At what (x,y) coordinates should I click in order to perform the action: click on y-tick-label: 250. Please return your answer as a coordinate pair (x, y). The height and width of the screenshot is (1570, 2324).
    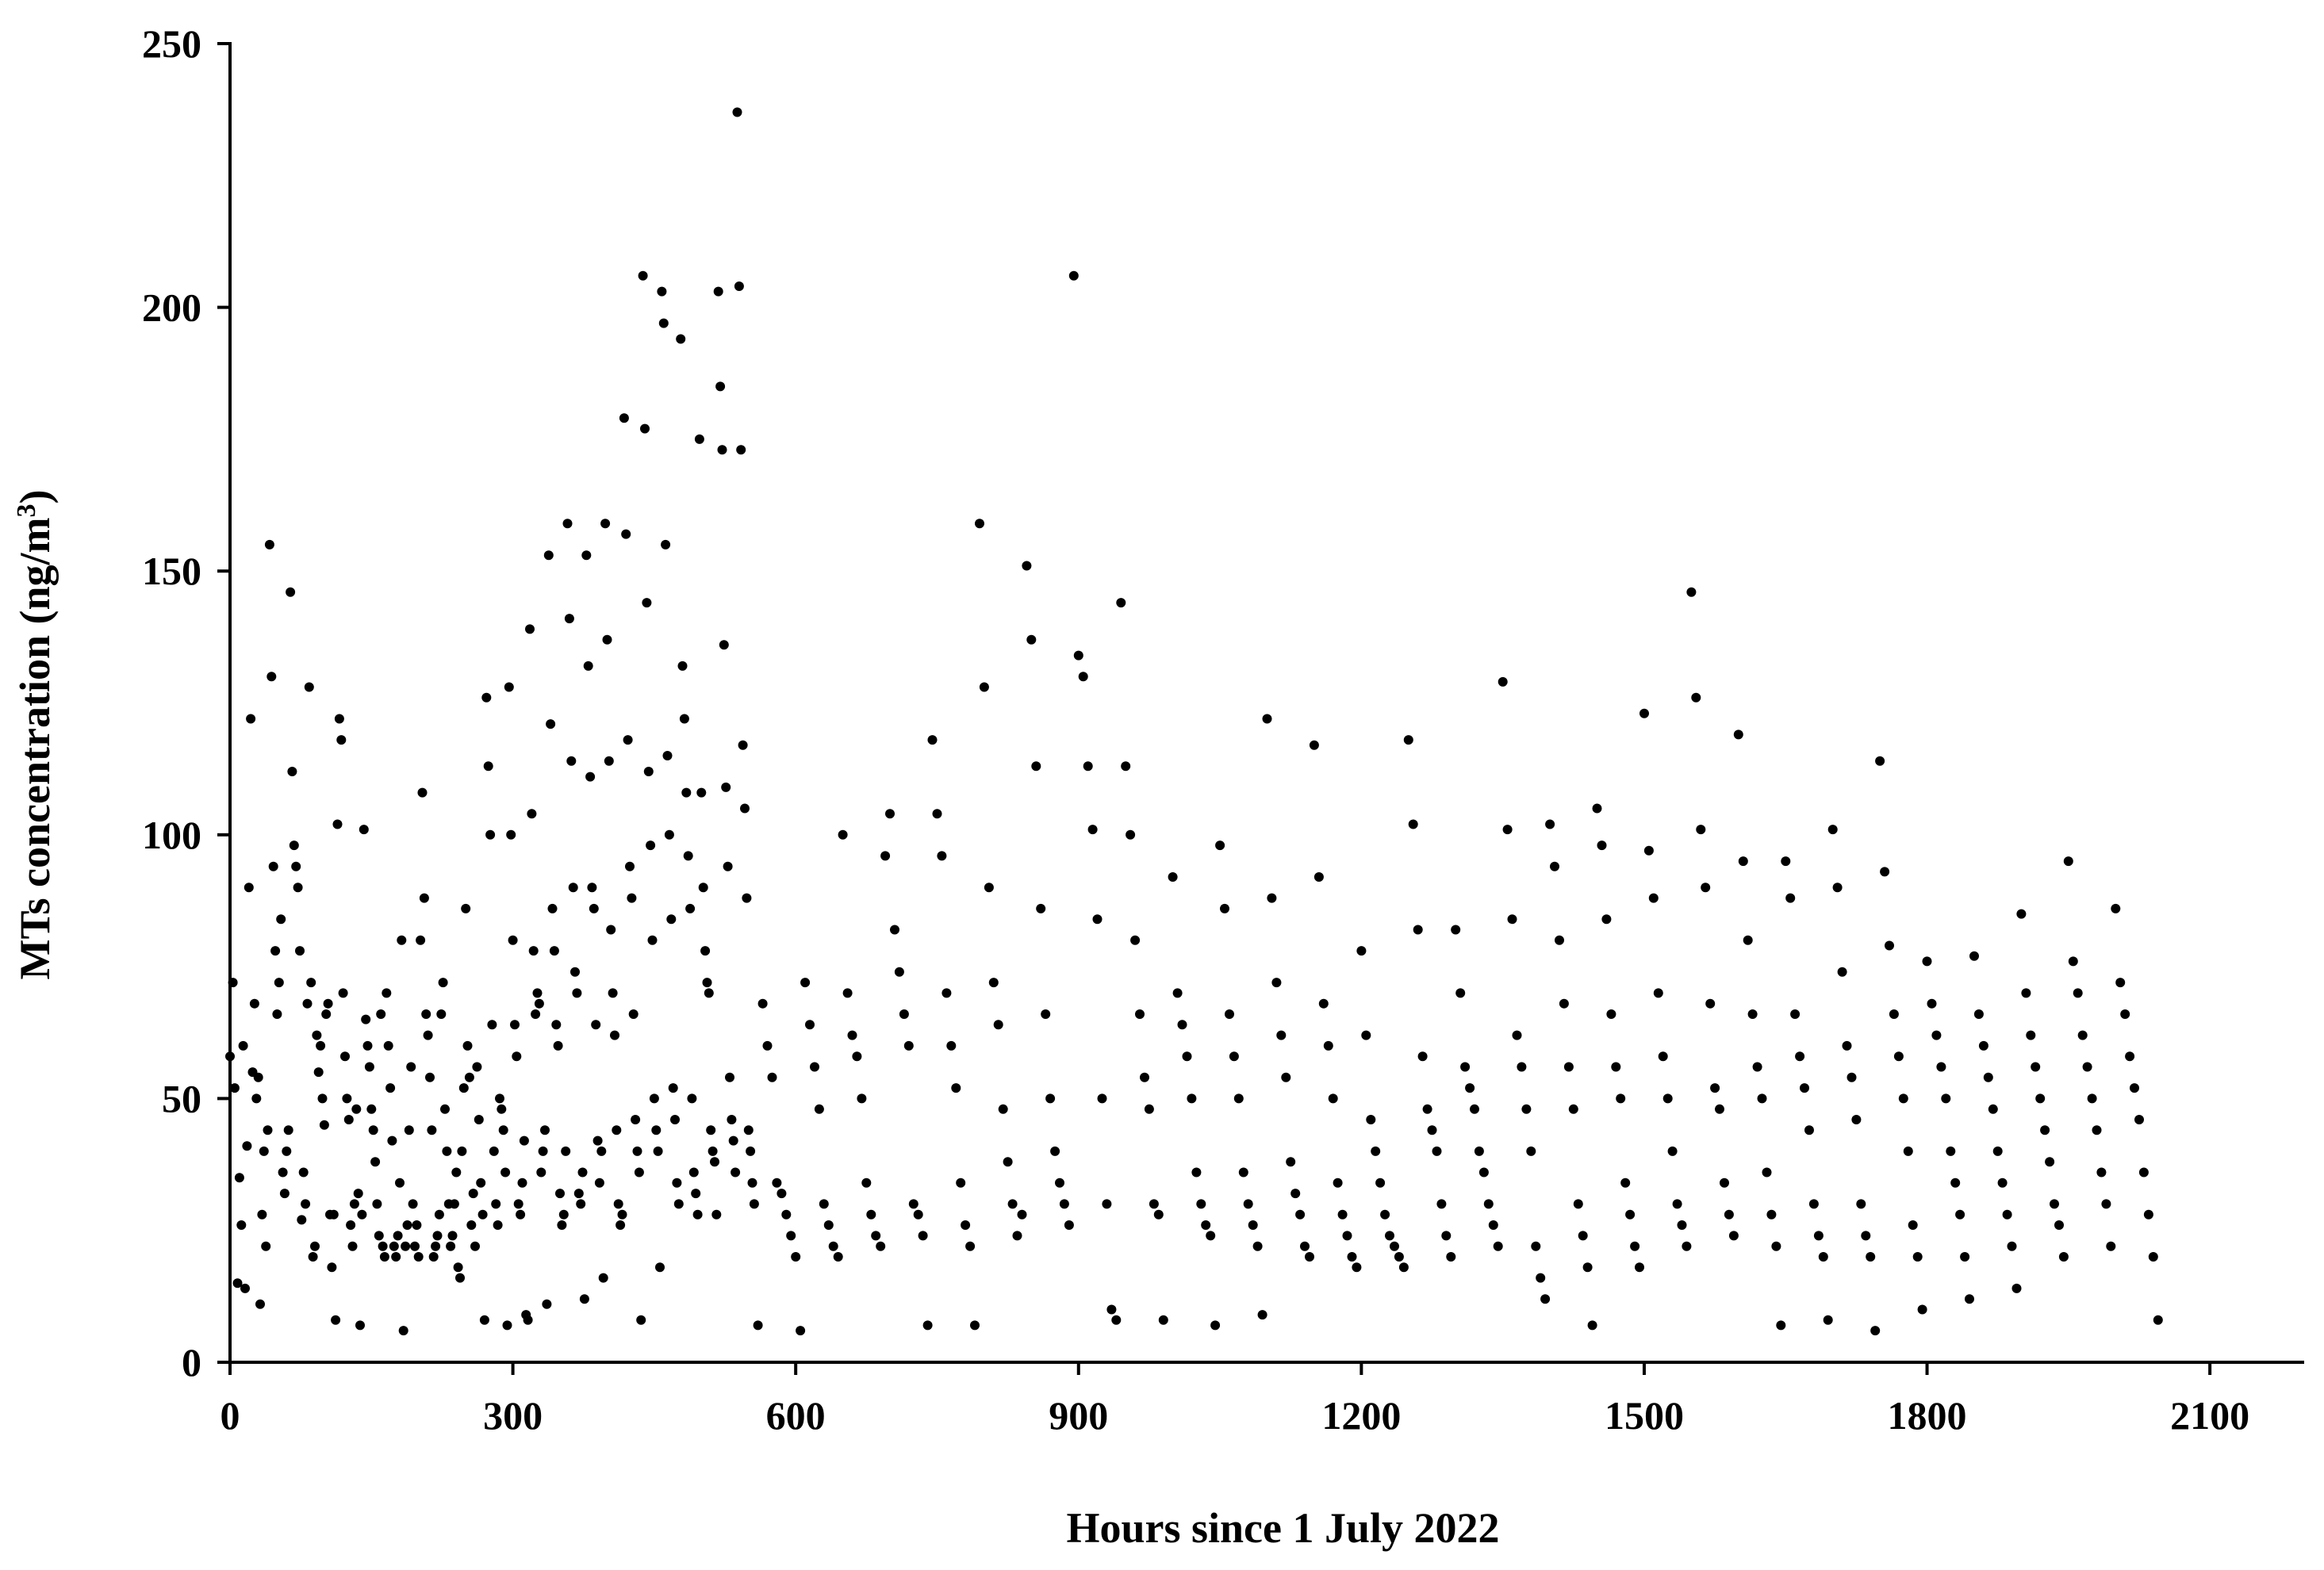
    Looking at the image, I should click on (171, 43).